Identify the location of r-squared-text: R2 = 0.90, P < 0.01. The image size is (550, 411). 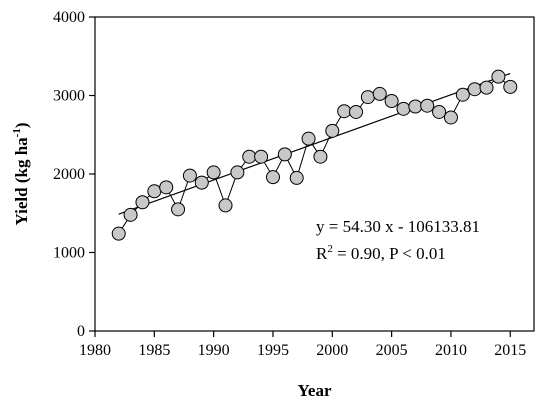
(381, 253).